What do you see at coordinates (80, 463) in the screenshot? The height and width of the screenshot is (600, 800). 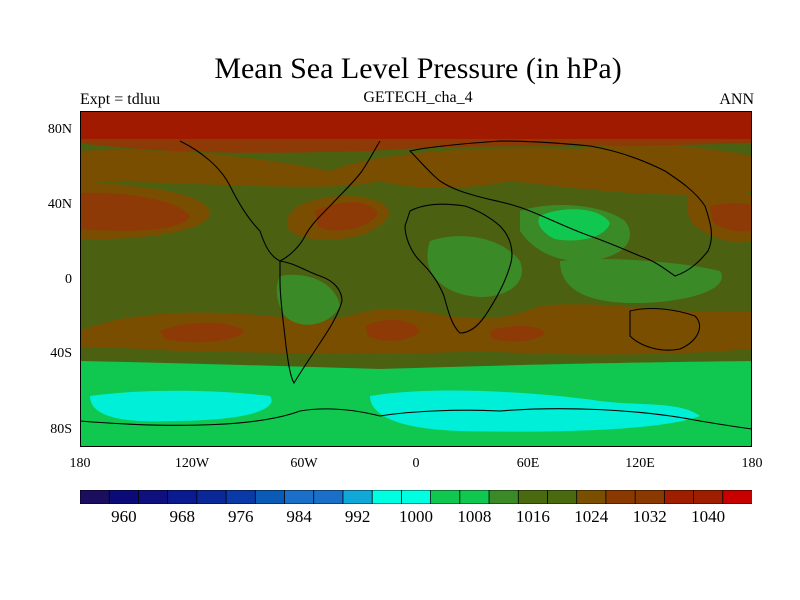 I see `lon-label-180w: 180` at bounding box center [80, 463].